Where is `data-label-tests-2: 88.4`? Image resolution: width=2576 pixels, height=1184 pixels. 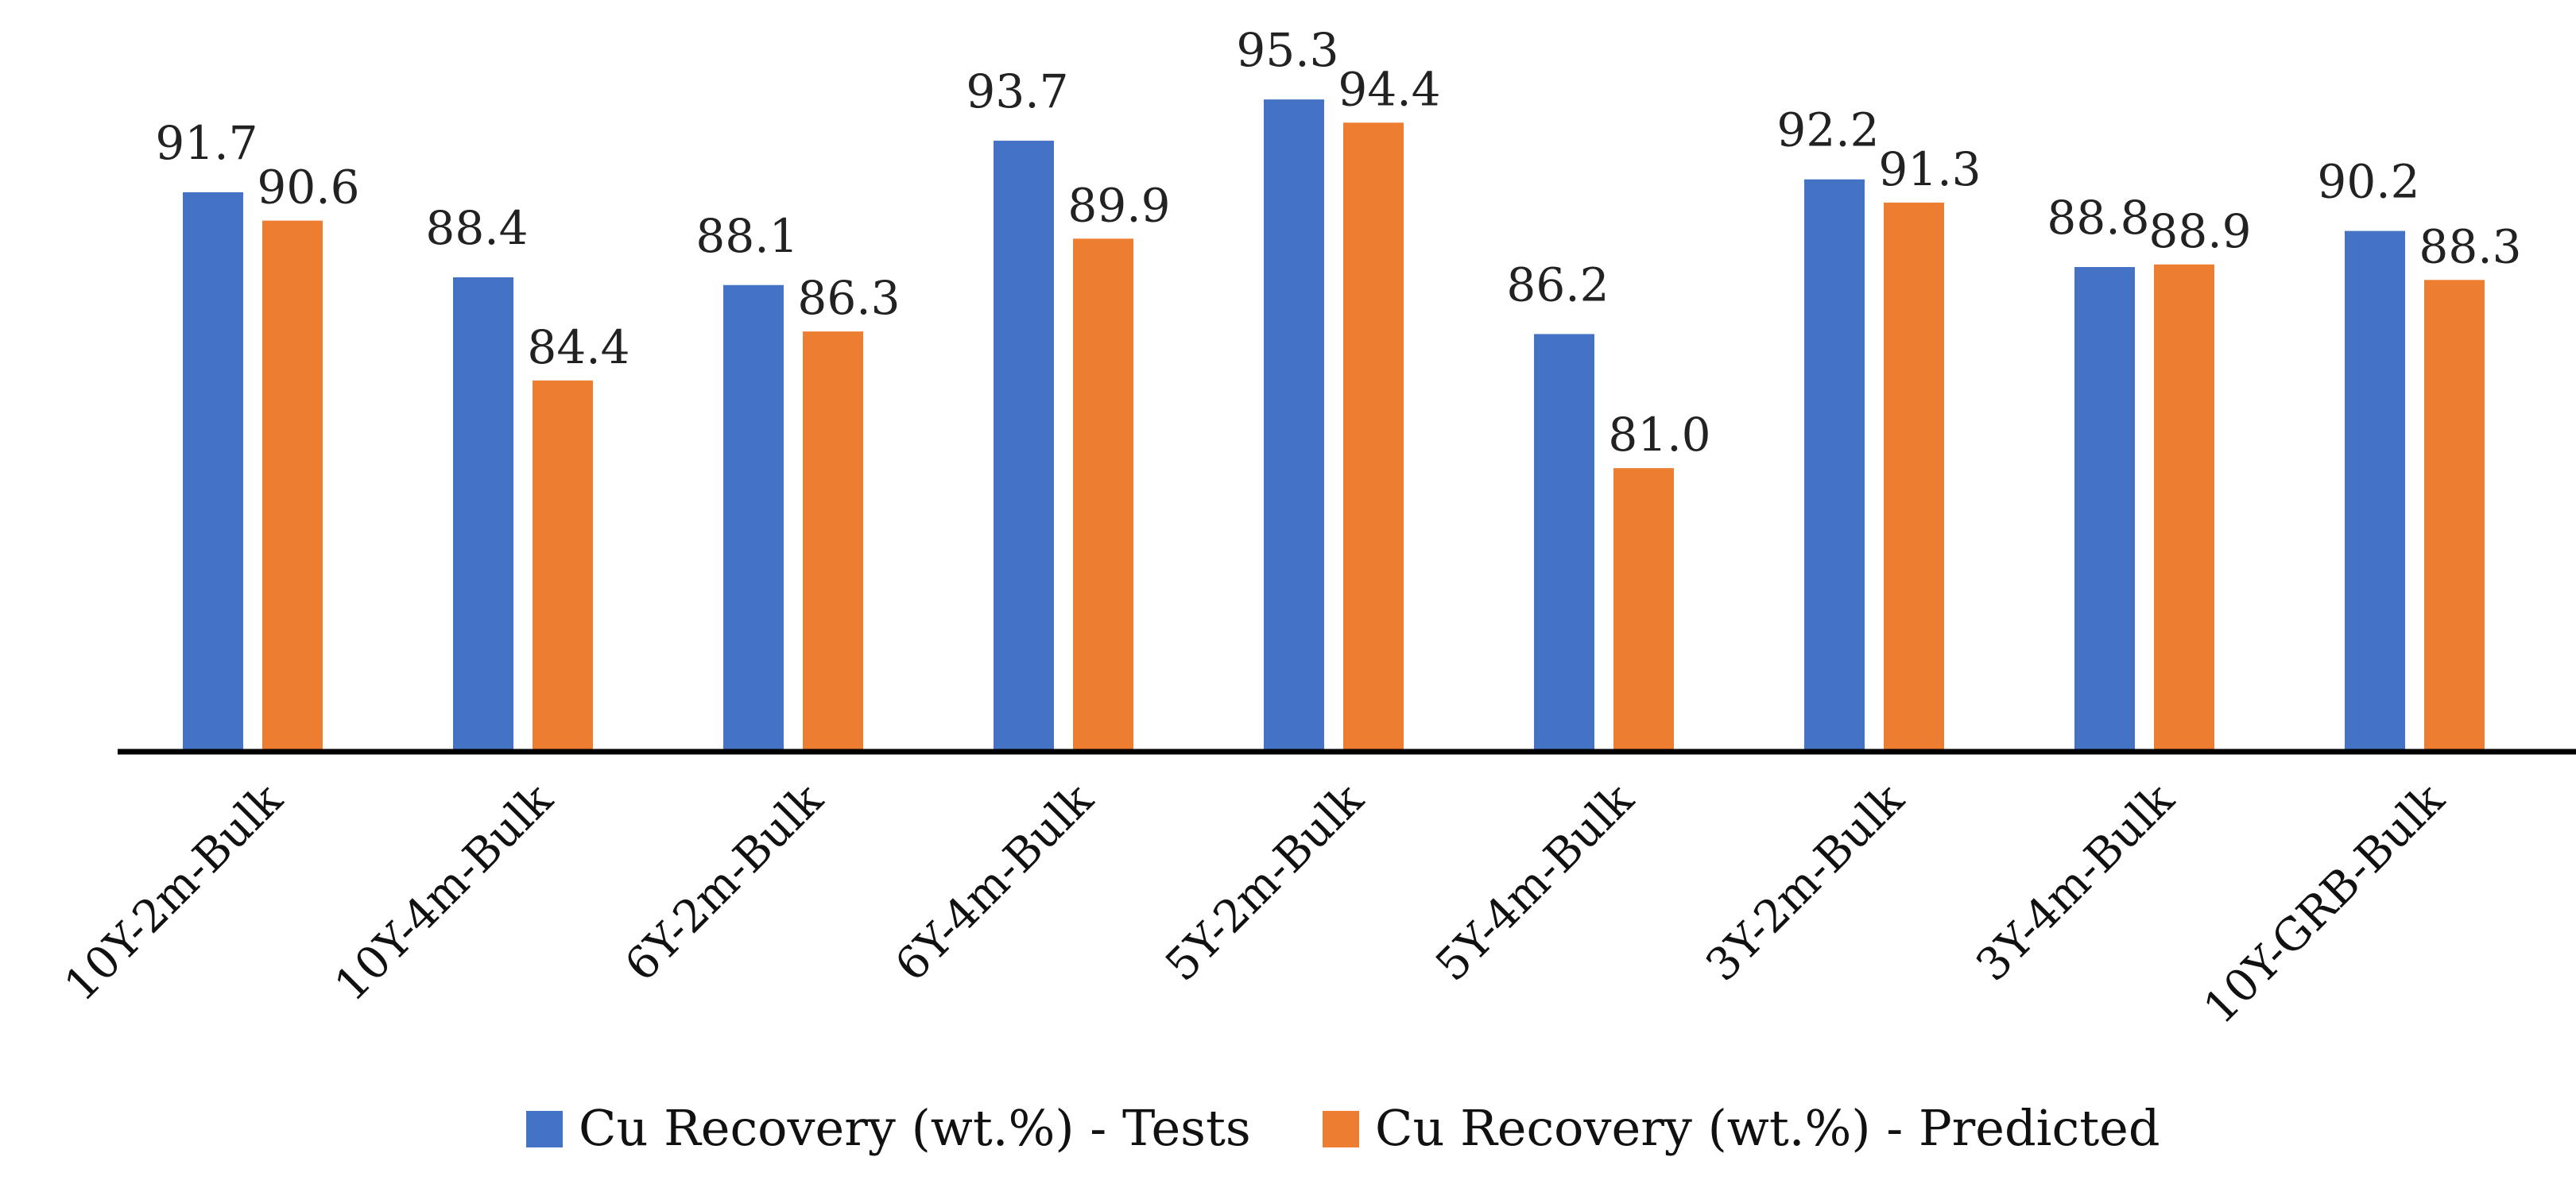
data-label-tests-2: 88.4 is located at coordinates (477, 228).